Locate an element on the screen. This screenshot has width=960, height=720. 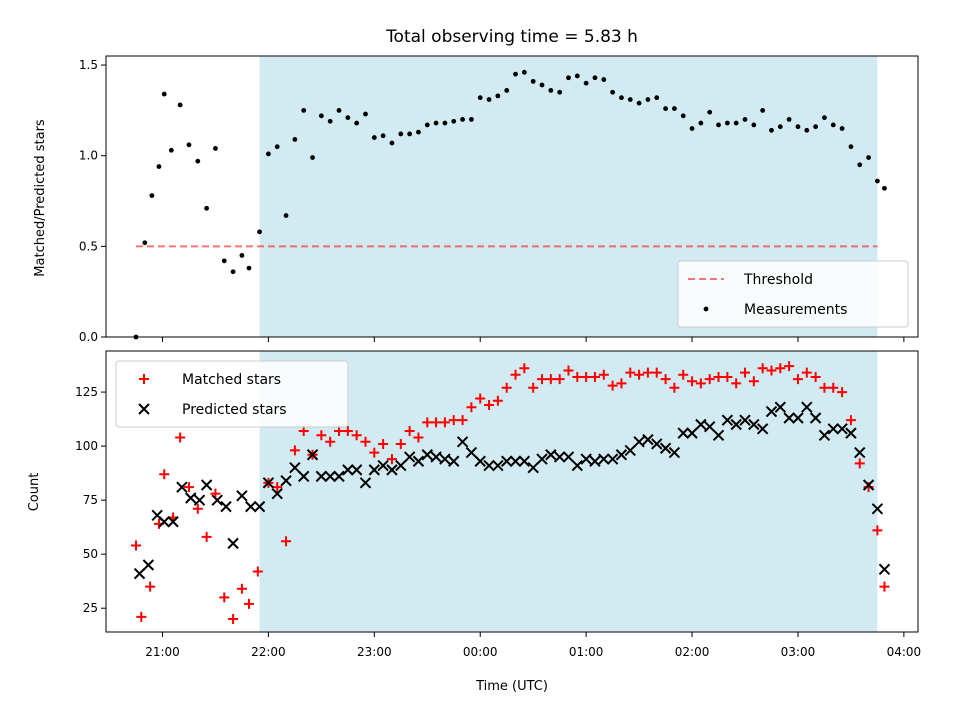
legend: Threshold Measurements is located at coordinates (793, 294).